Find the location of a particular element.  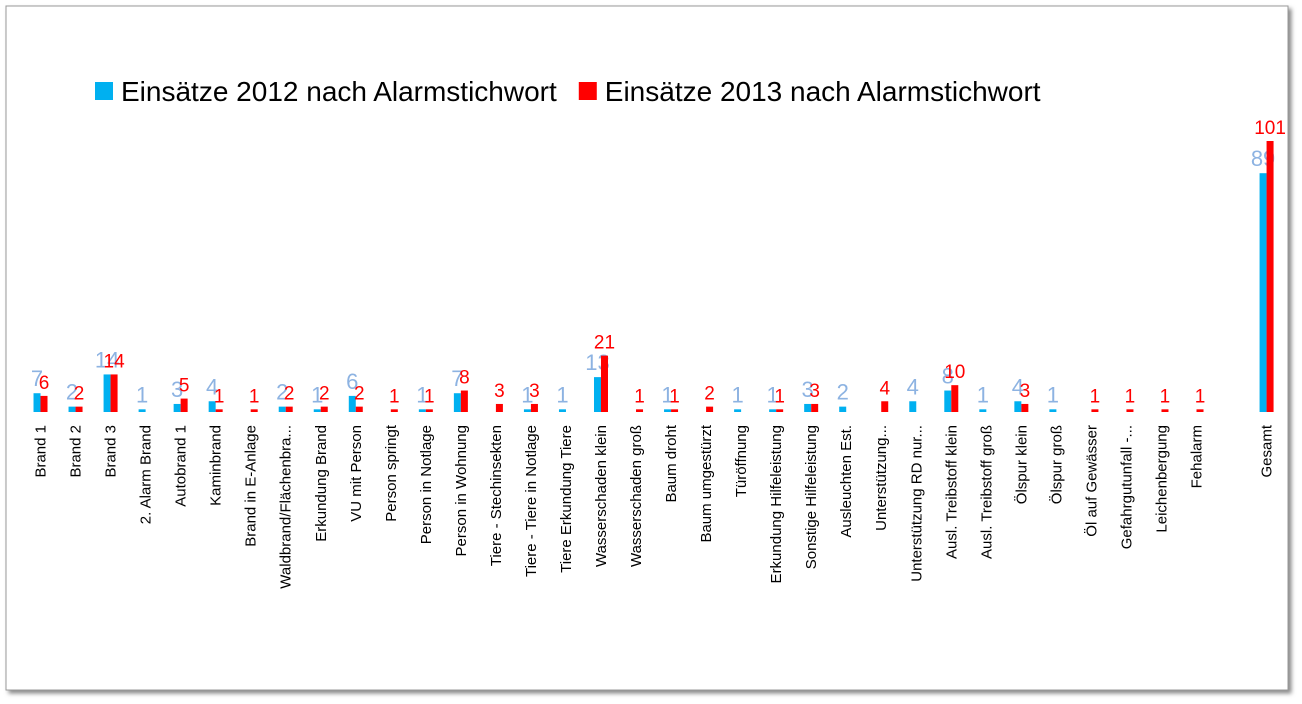

x-tick-label: Ausl. Treibstoff klein is located at coordinates (951, 492).